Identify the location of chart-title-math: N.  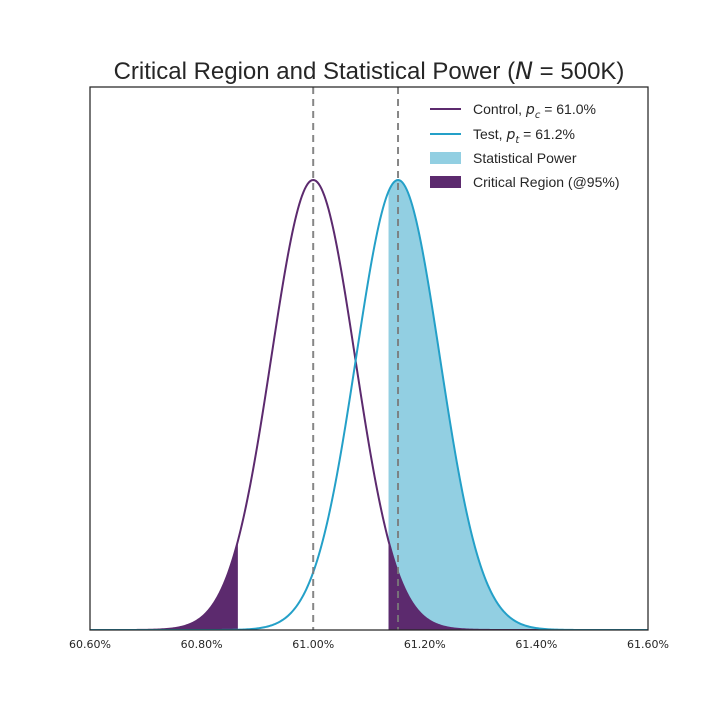
(524, 71).